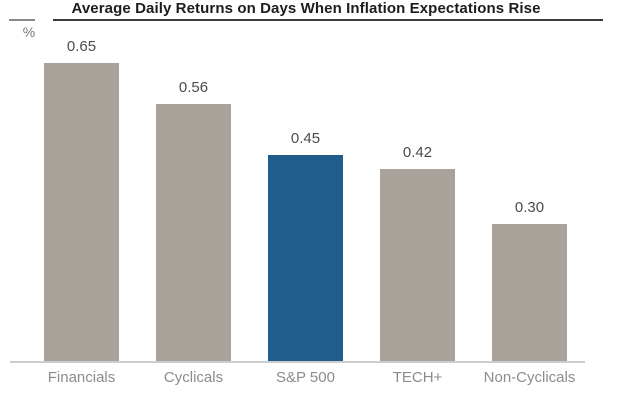 The height and width of the screenshot is (400, 640). Describe the element at coordinates (529, 207) in the screenshot. I see `bar-value-label: 0.30` at that location.